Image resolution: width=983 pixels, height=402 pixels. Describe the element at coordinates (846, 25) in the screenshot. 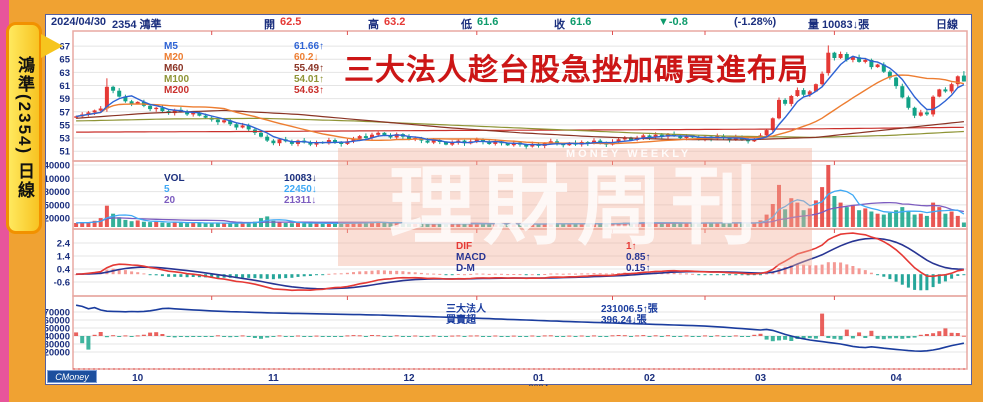

I see `volume-value: 10083↓張` at that location.